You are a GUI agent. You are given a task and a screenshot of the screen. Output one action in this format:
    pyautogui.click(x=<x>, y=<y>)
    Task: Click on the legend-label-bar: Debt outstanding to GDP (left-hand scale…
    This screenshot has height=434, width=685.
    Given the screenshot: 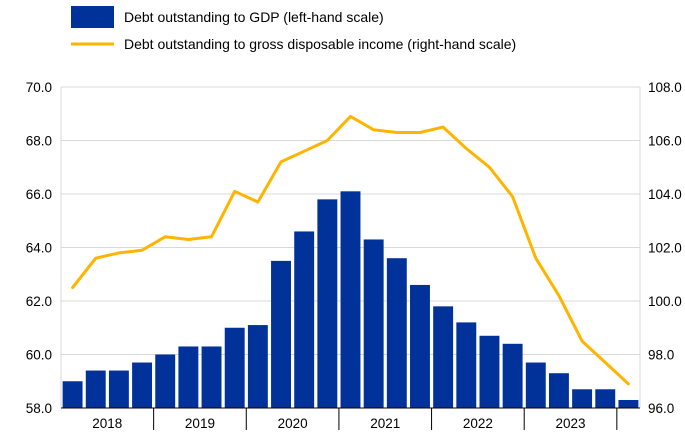 What is the action you would take?
    pyautogui.click(x=254, y=17)
    